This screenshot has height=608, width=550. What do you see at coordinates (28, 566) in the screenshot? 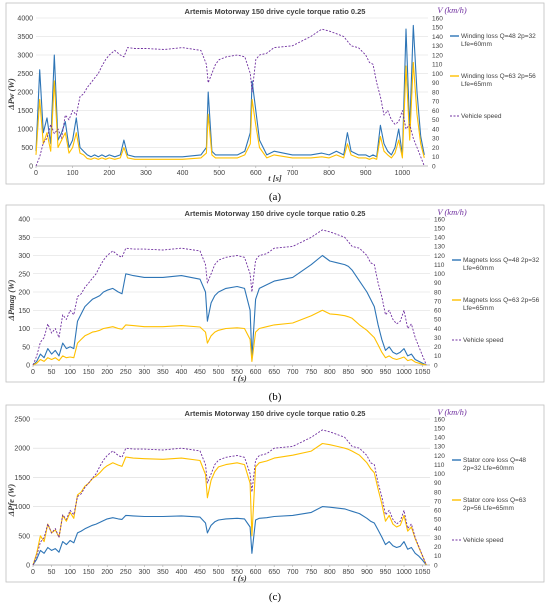
I see `y-tick-label: 0` at bounding box center [28, 566].